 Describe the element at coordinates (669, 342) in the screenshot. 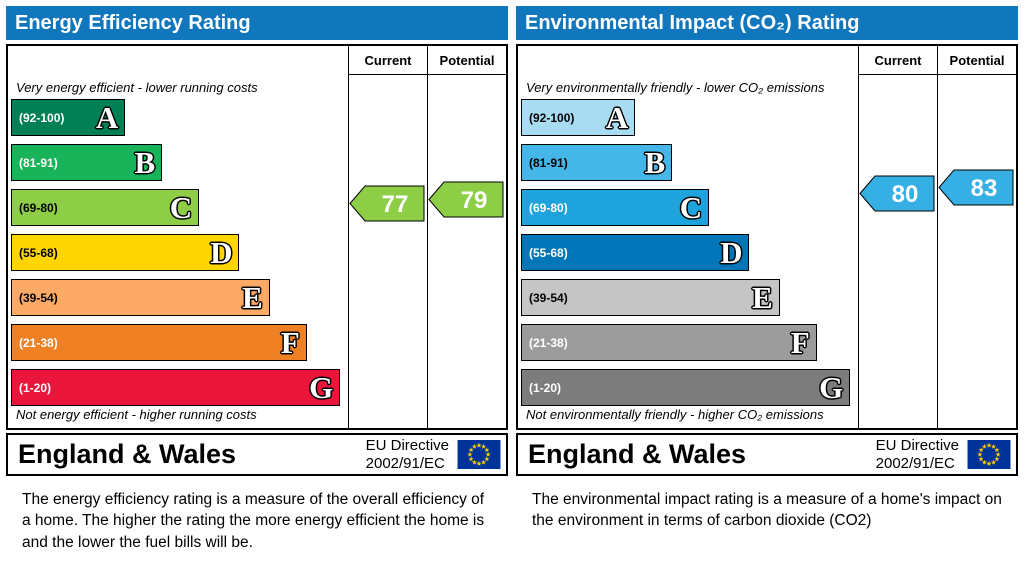

I see `band-bar-f: (21-38) F` at that location.